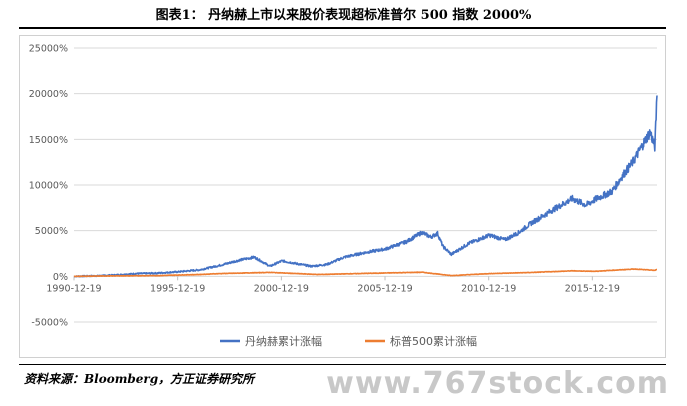 The image size is (687, 406). What do you see at coordinates (48, 94) in the screenshot?
I see `y-tick-label-5: 20000%` at bounding box center [48, 94].